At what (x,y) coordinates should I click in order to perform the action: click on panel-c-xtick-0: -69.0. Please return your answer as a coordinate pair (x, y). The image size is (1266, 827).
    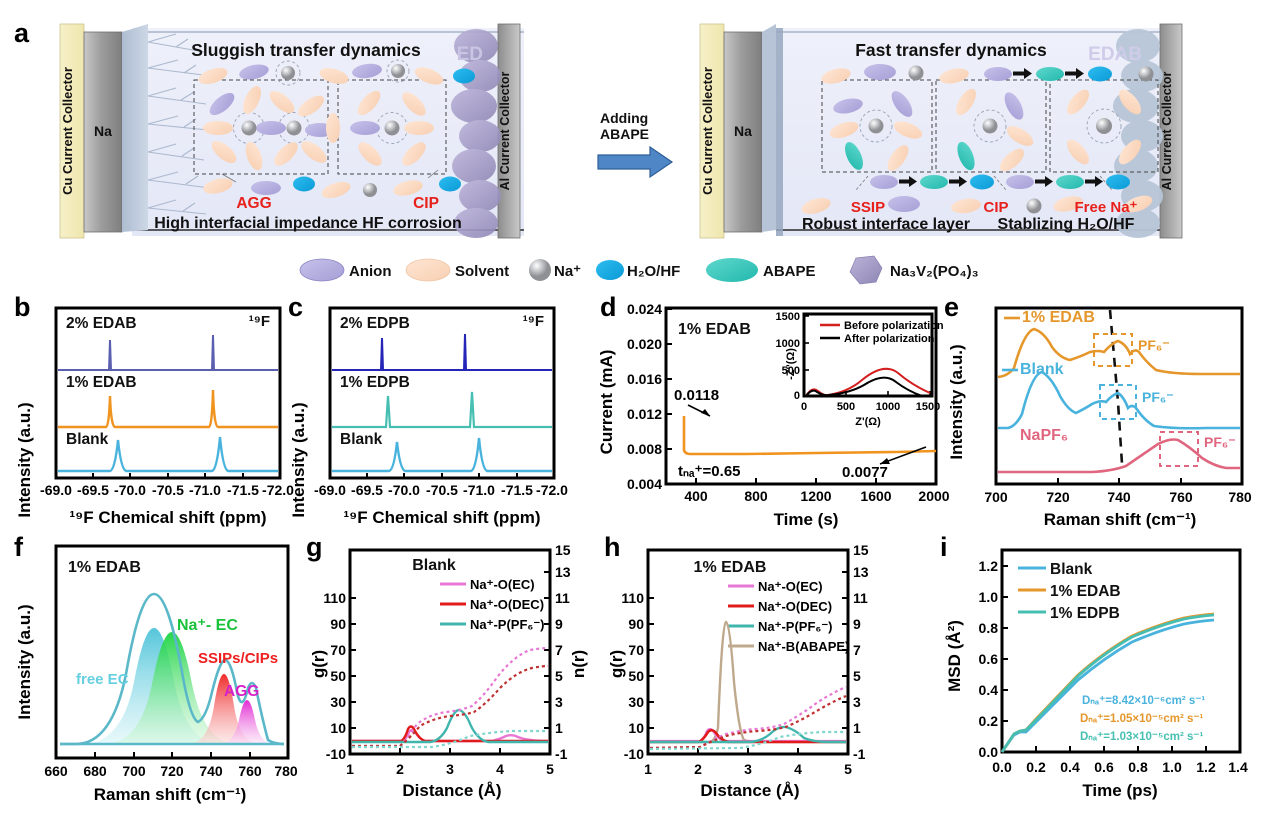
    Looking at the image, I should click on (330, 490).